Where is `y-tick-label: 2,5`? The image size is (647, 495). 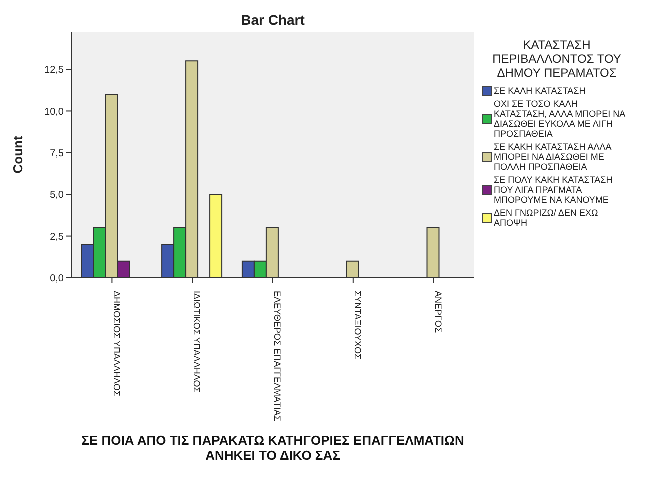
y-tick-label: 2,5 is located at coordinates (57, 237).